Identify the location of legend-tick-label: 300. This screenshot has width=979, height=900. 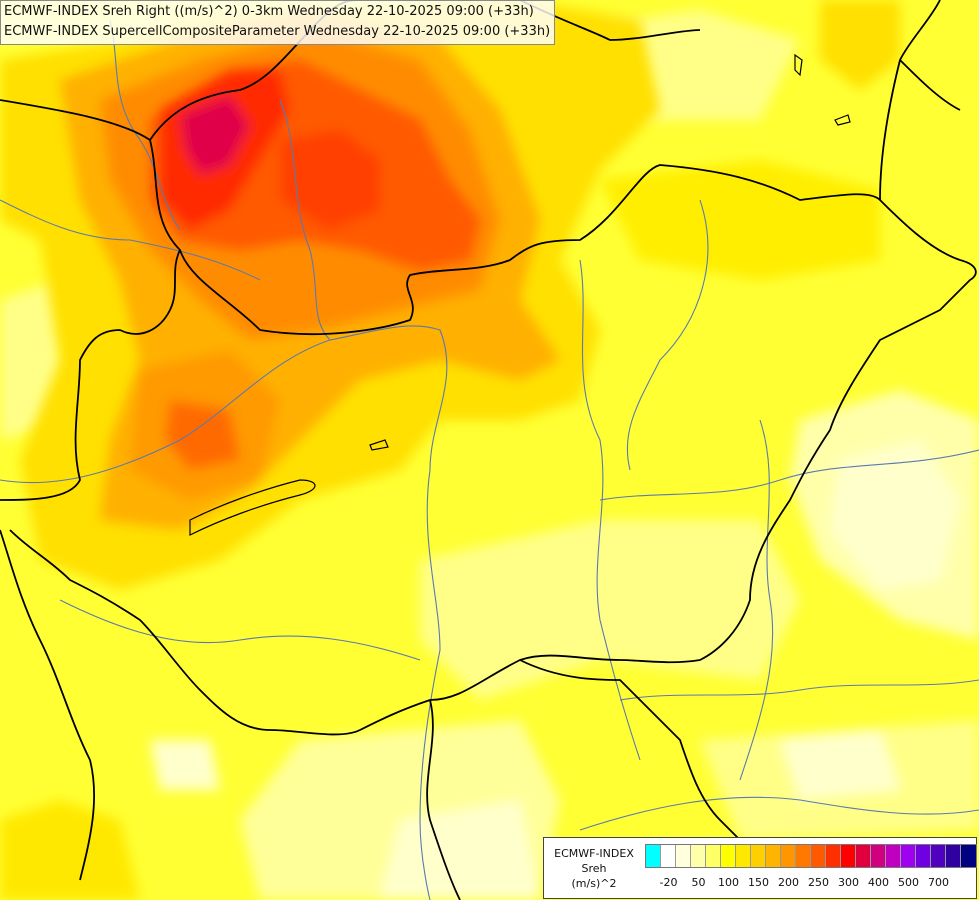
(848, 882).